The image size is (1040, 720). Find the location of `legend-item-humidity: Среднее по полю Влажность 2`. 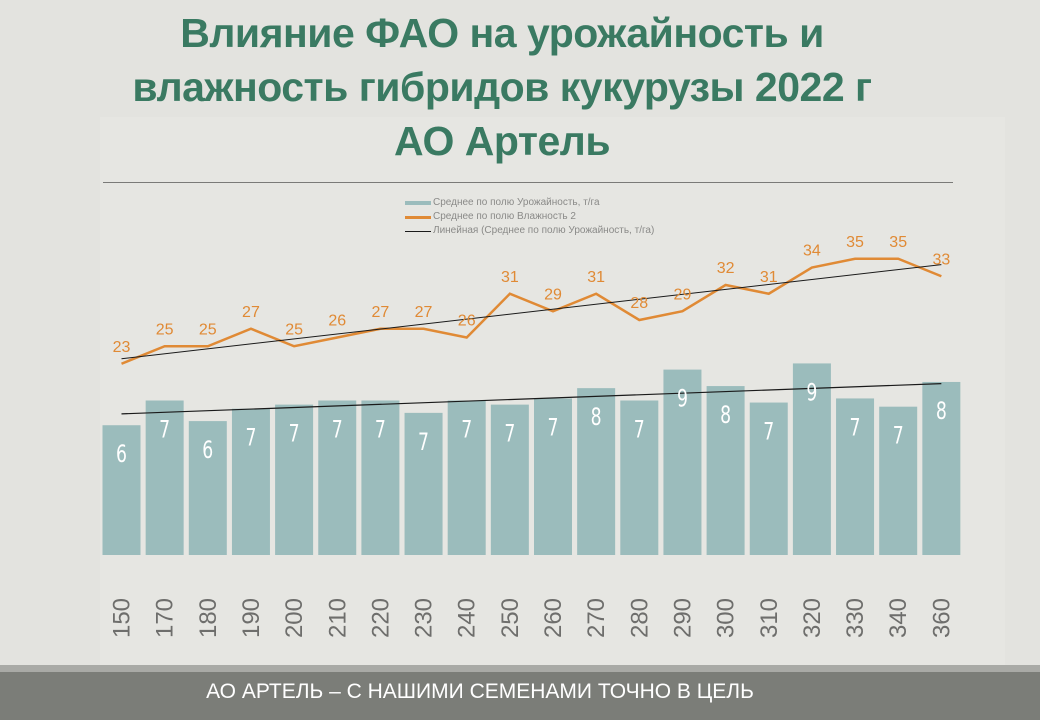

legend-item-humidity: Среднее по полю Влажность 2 is located at coordinates (529, 217).